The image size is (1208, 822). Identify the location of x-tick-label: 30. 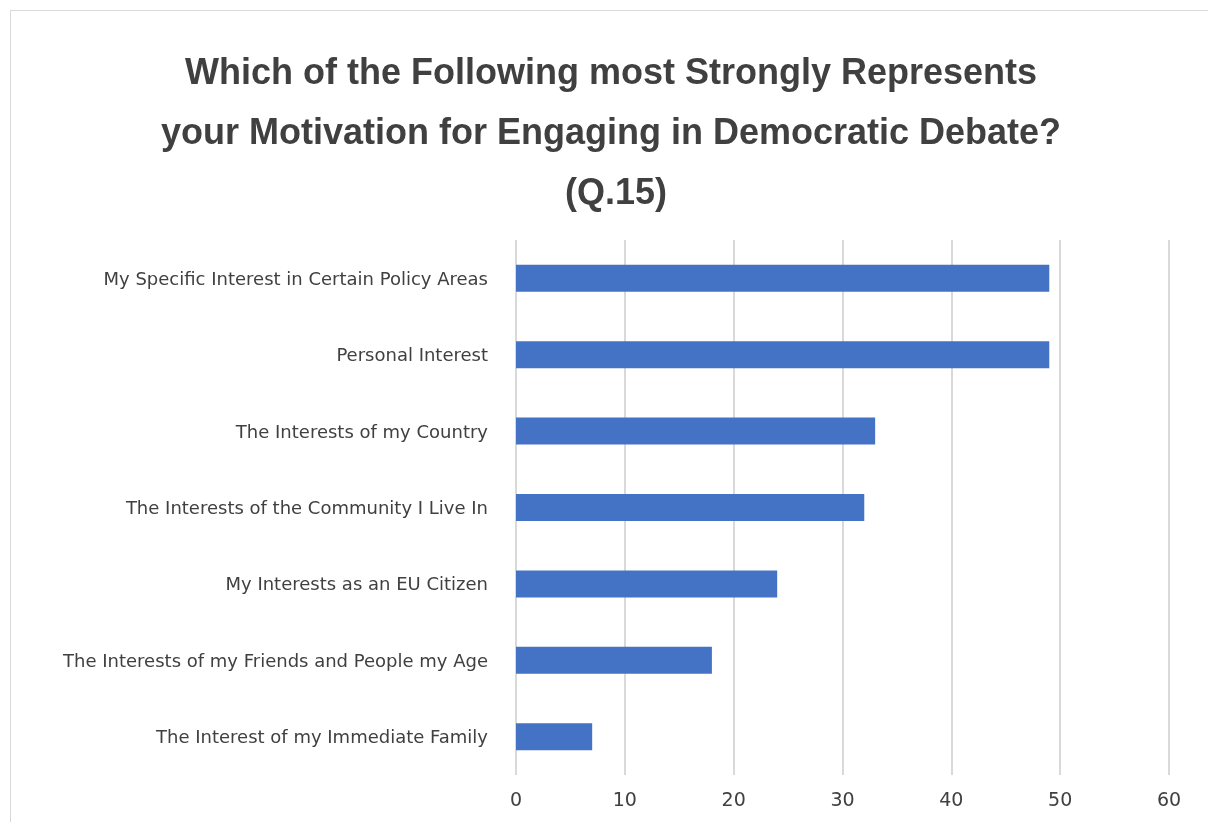
(842, 798).